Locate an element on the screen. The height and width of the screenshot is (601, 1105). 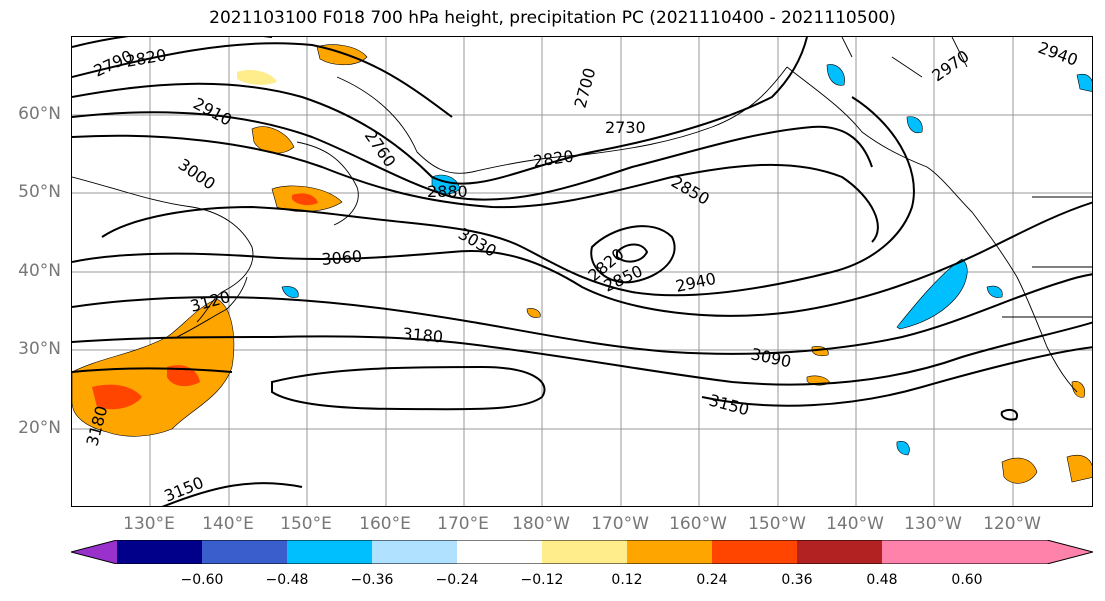
lon-label: 140°E is located at coordinates (228, 524).